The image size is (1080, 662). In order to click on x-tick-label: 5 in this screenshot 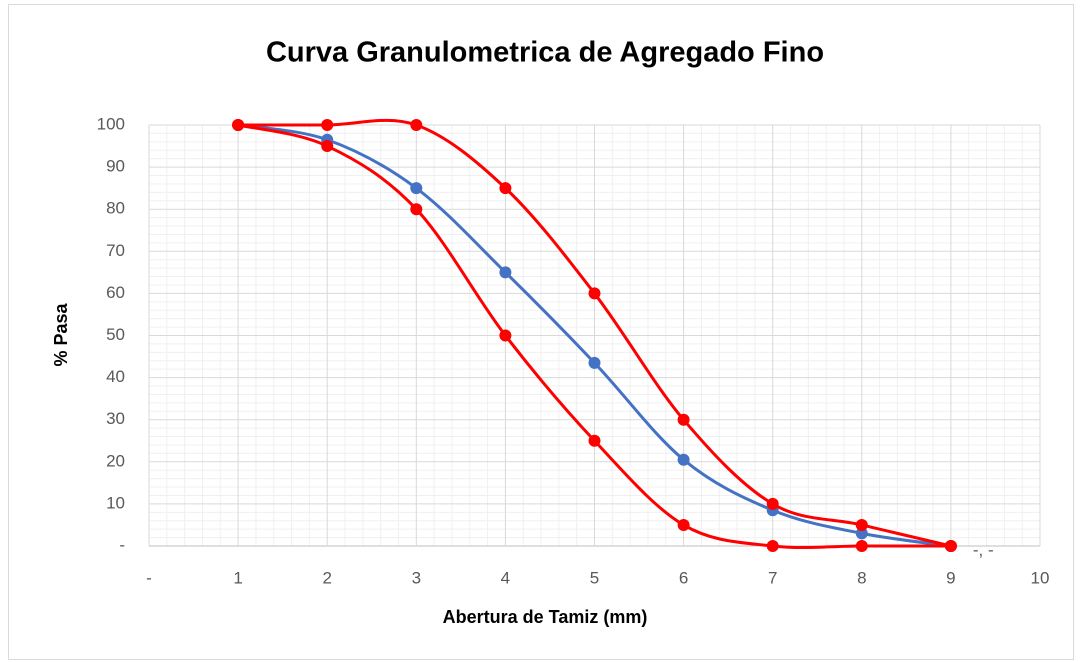, I will do `click(594, 577)`.